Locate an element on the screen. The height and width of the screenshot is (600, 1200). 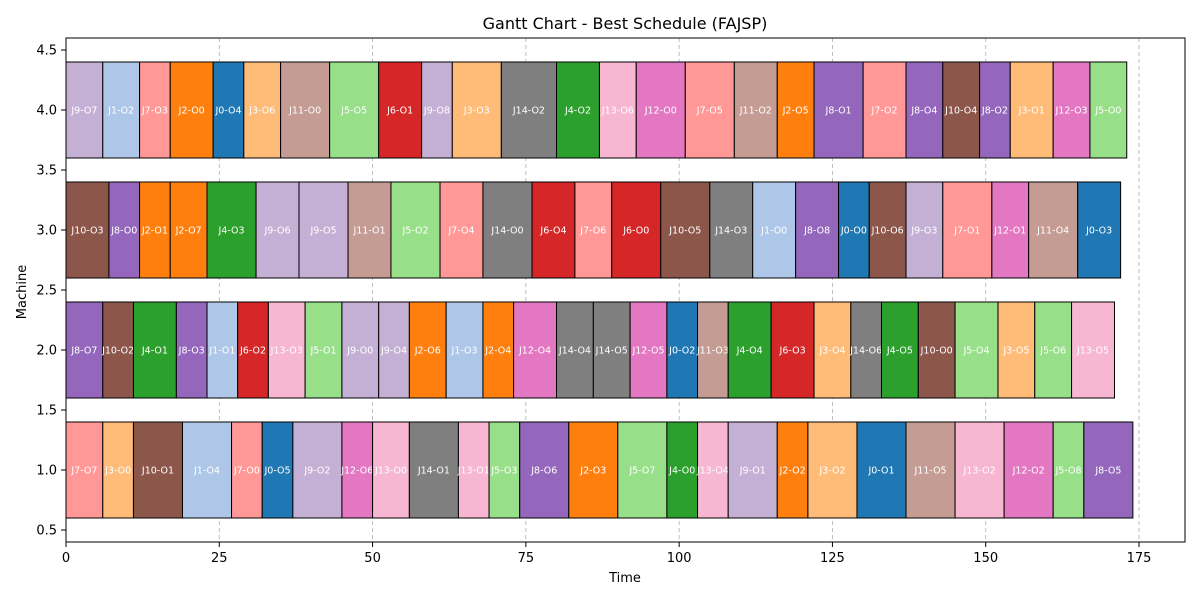
bar-label: J4-O0 is located at coordinates (681, 471).